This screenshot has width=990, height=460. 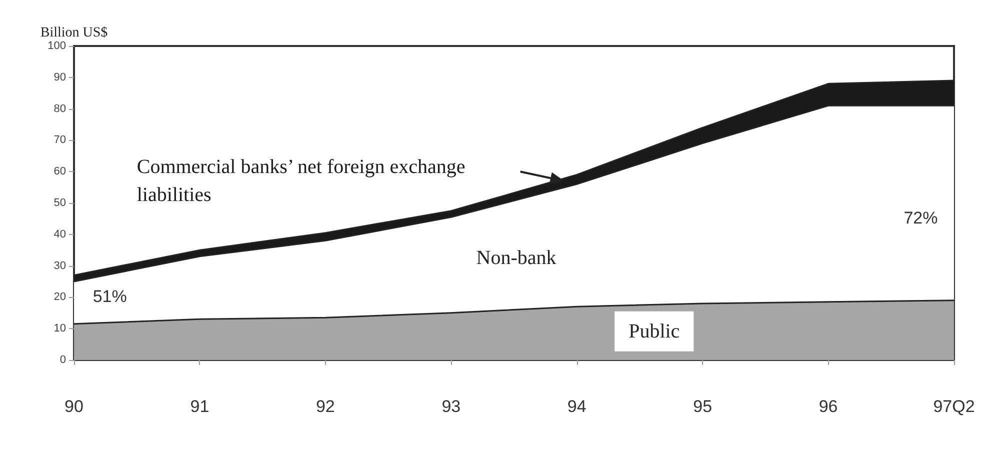 I want to click on x-tick-label: 97Q2, so click(x=954, y=406).